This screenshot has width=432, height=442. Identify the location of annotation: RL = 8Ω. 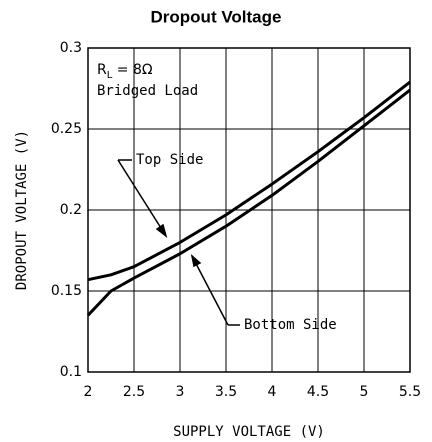
(125, 71).